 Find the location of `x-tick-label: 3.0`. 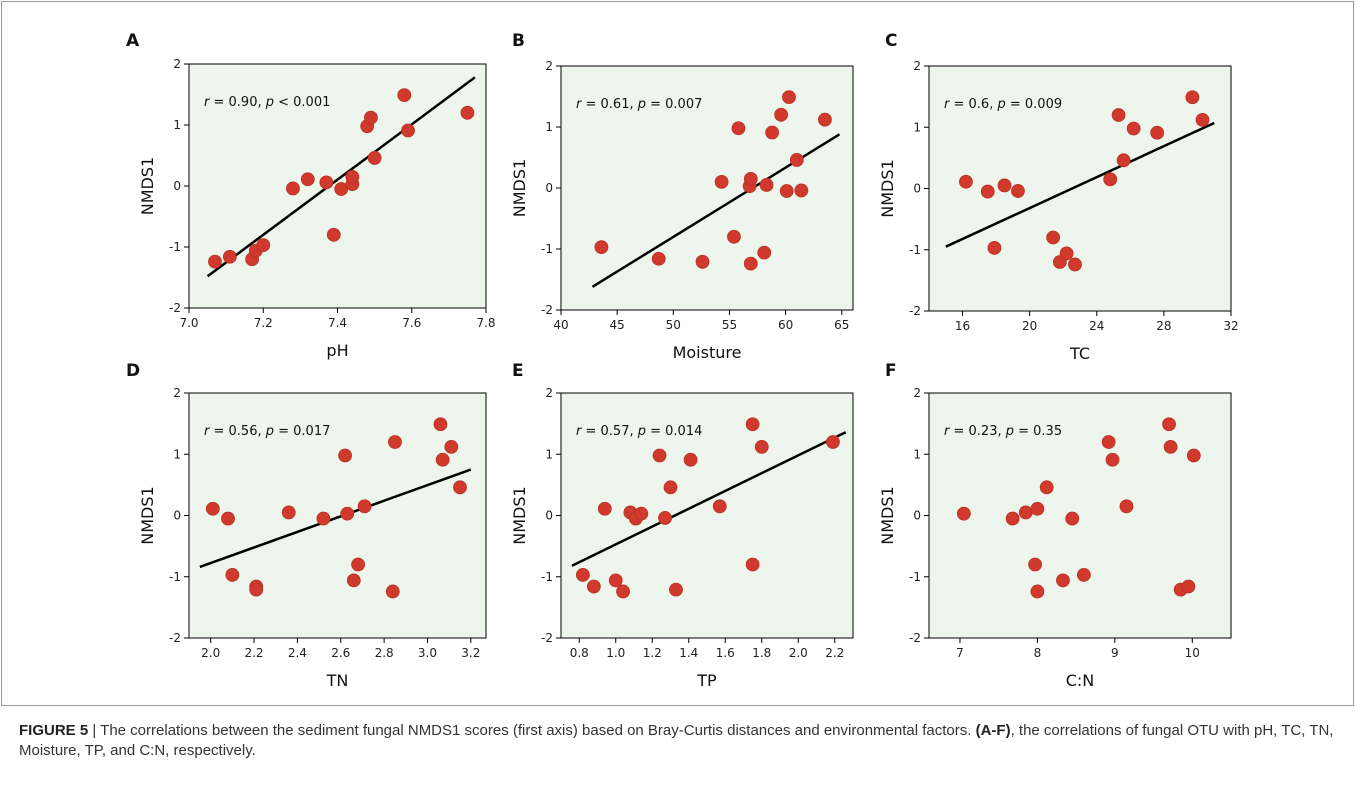

x-tick-label: 3.0 is located at coordinates (427, 653).